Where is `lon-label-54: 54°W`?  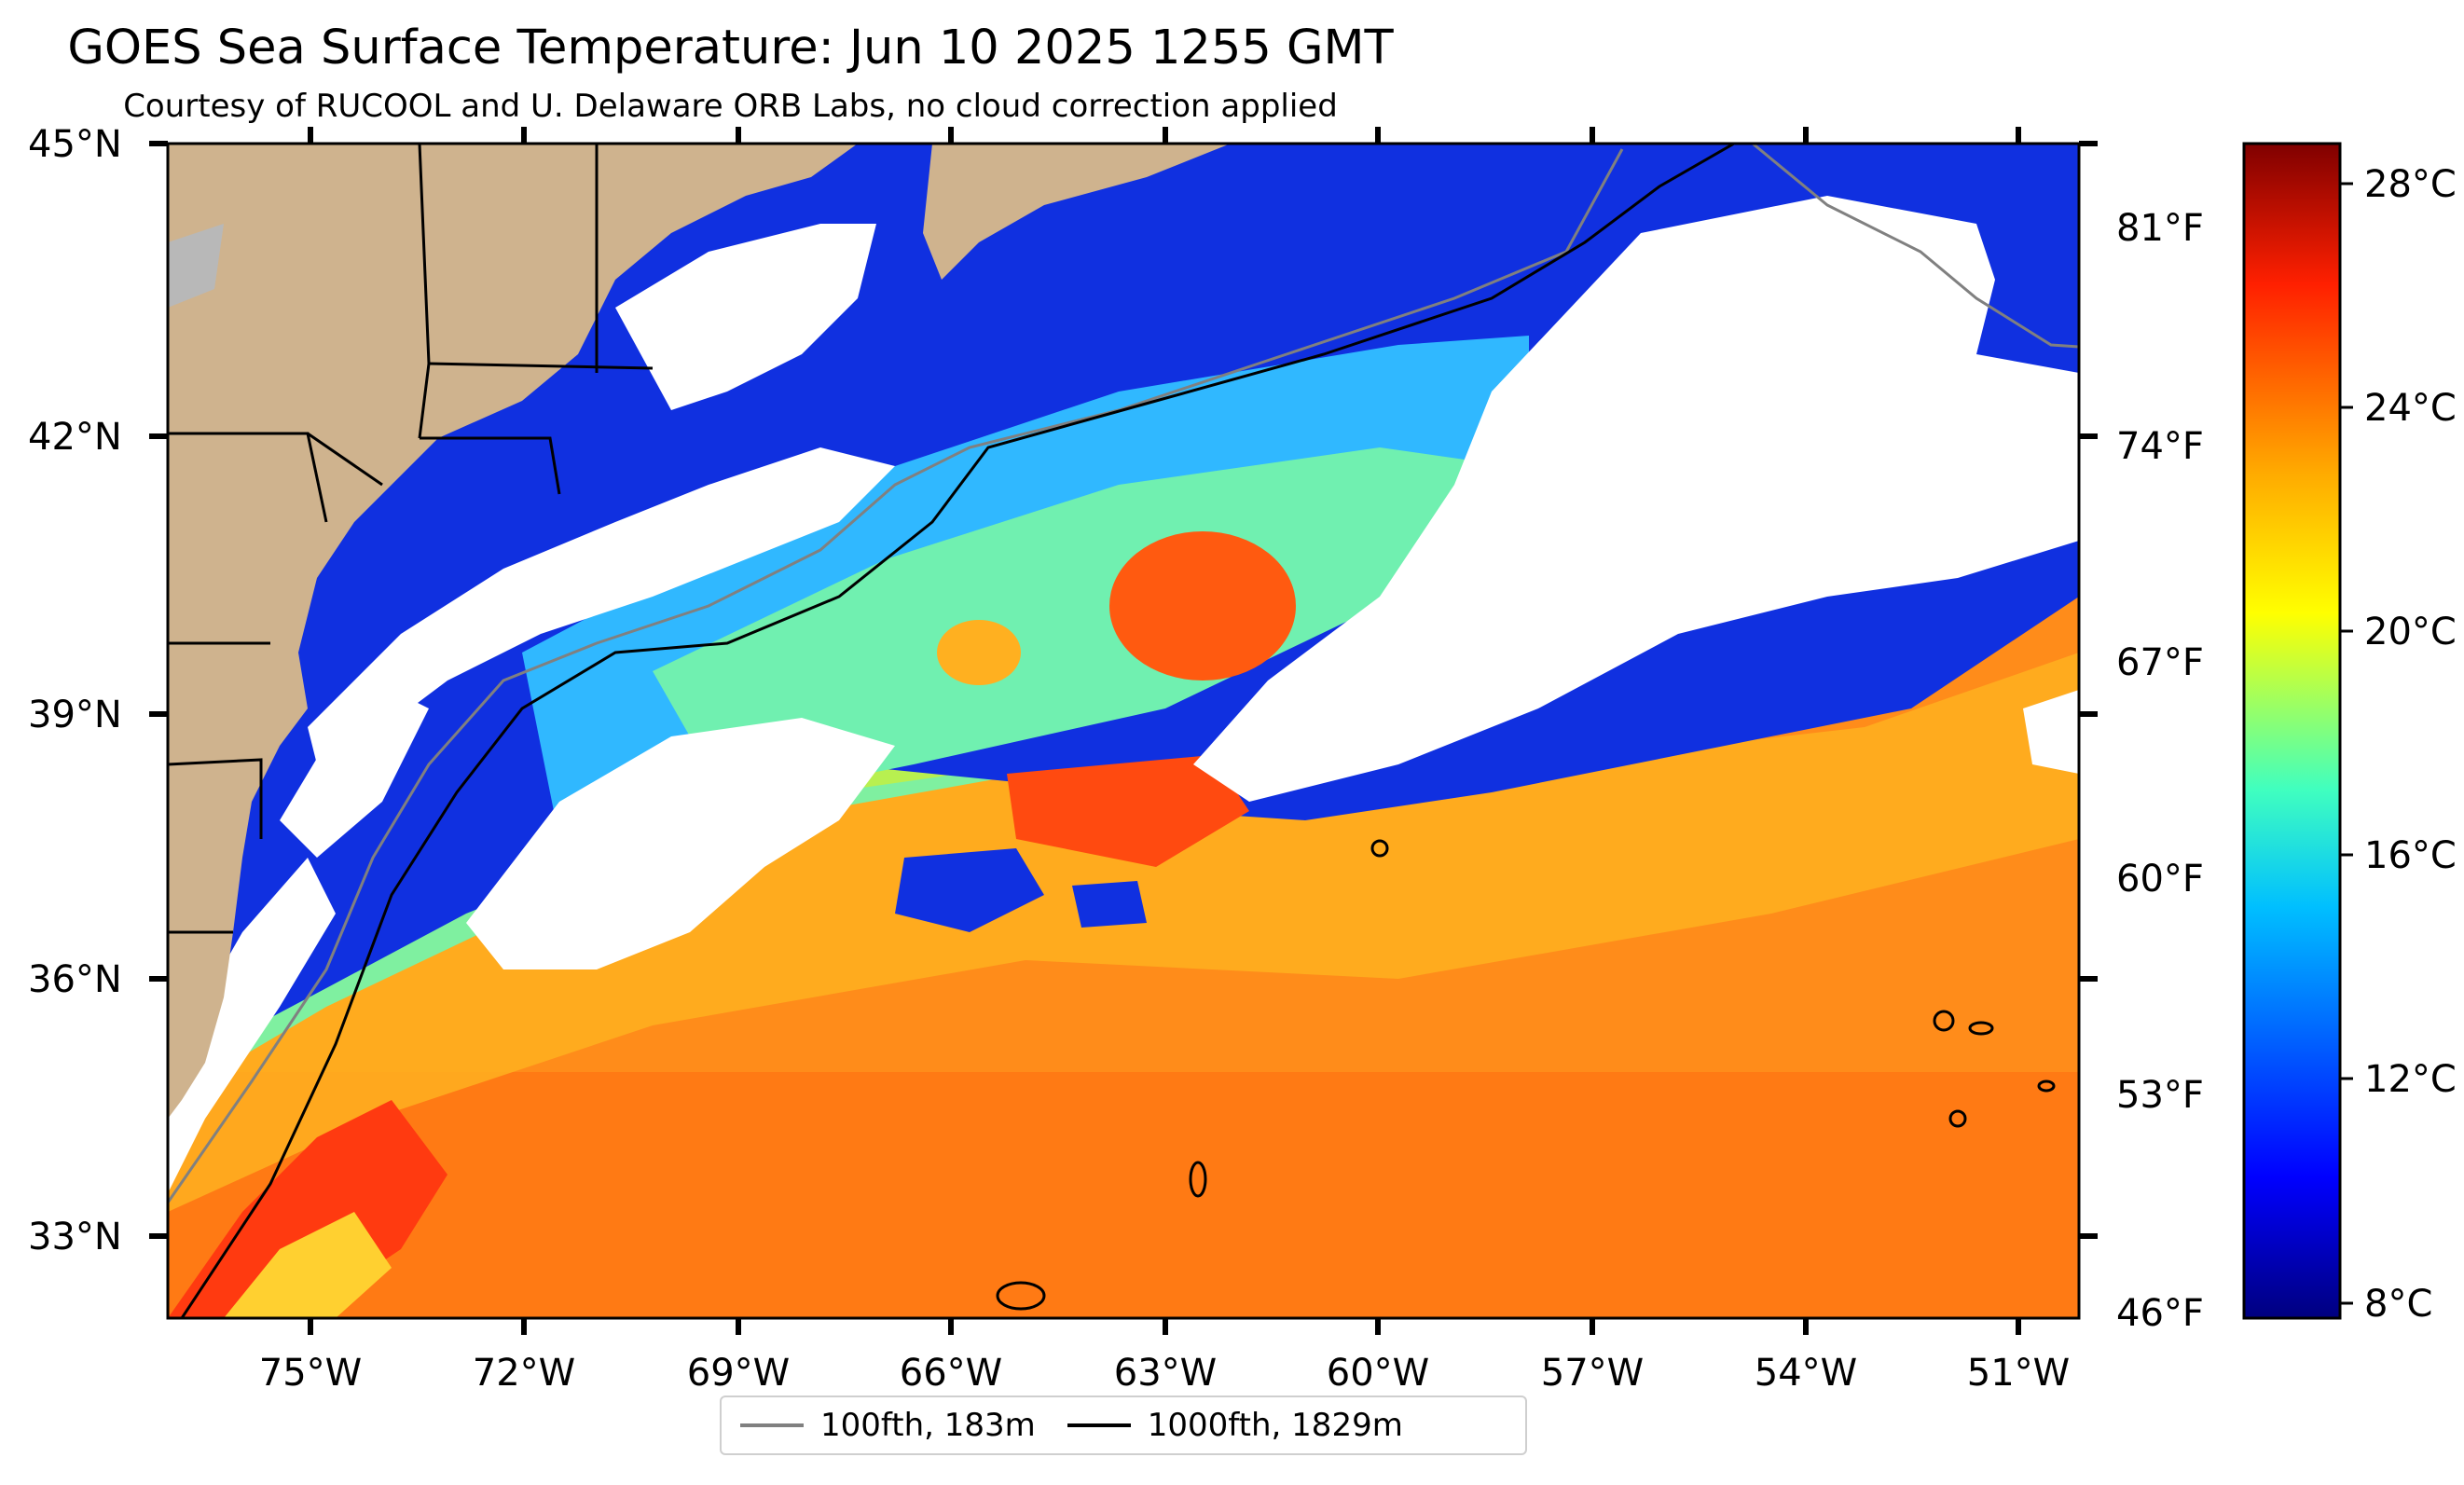 lon-label-54: 54°W is located at coordinates (1806, 1373).